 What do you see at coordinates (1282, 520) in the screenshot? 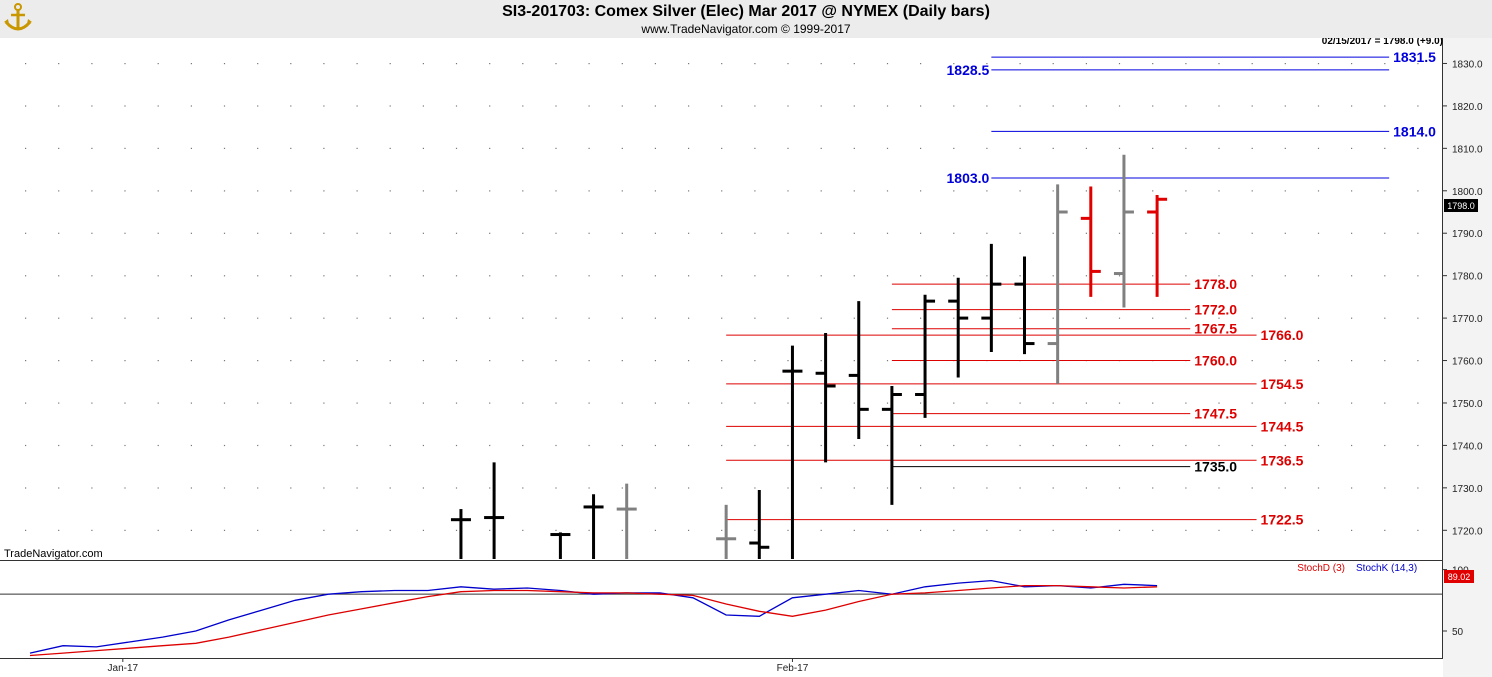
I see `level-label: 1722.5` at bounding box center [1282, 520].